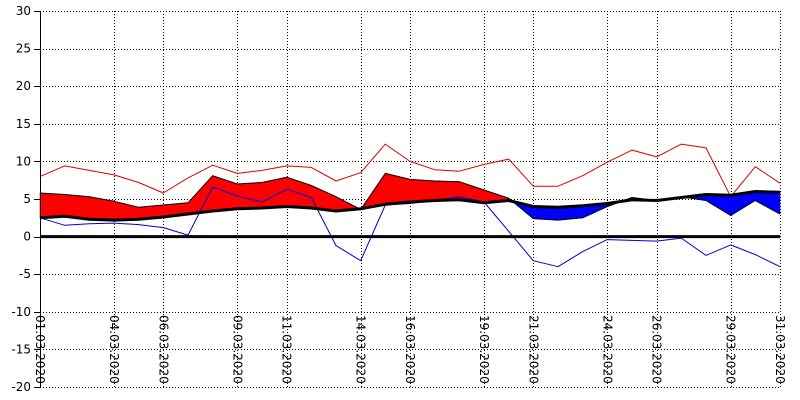 The width and height of the screenshot is (800, 400). What do you see at coordinates (780, 349) in the screenshot?
I see `x-tick-label: 31.03.2020` at bounding box center [780, 349].